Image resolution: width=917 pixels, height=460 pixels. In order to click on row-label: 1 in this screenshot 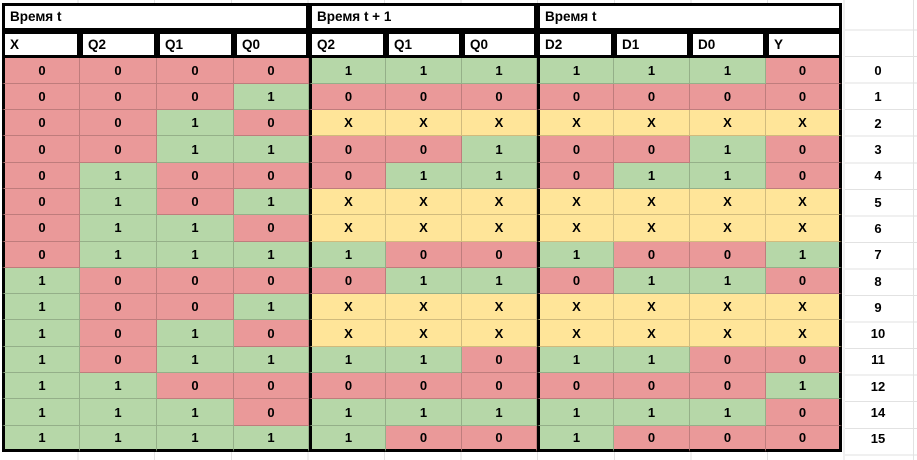, I will do `click(878, 97)`.